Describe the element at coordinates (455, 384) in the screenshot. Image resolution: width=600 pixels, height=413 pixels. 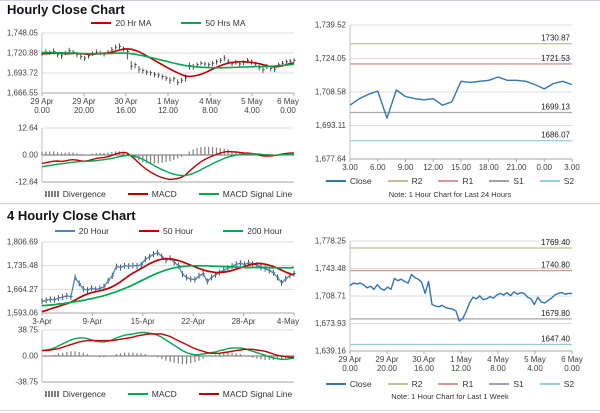
I see `legend-item-r1: R1` at that location.